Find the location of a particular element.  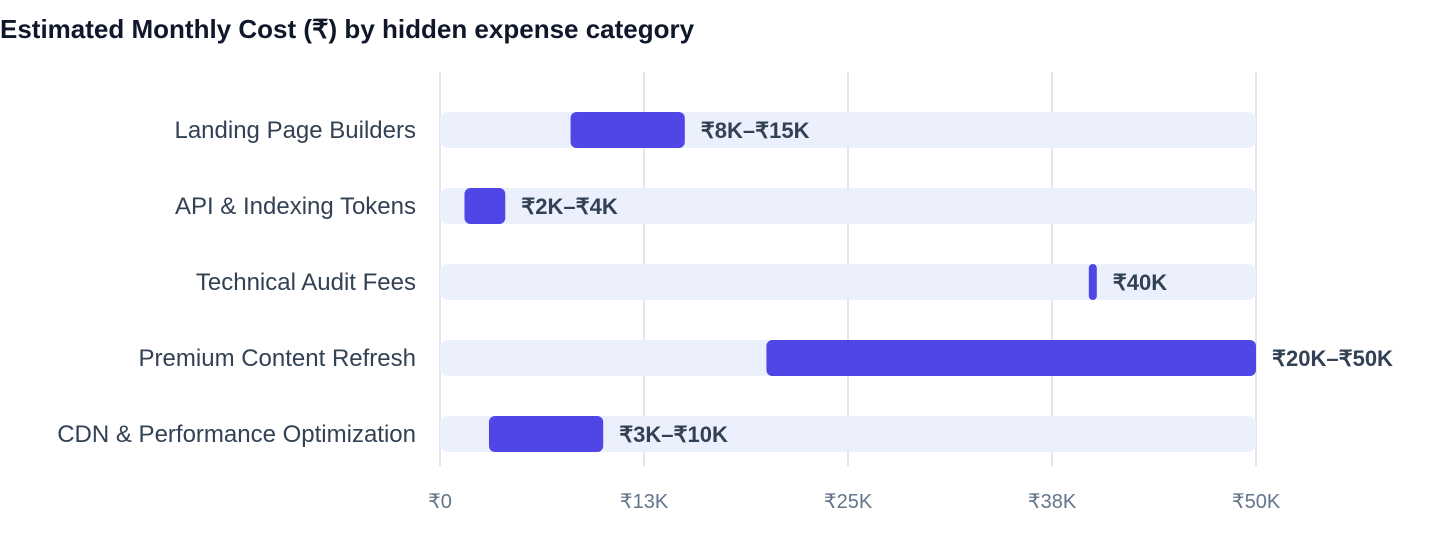

value-label: ₹3K–₹10K is located at coordinates (673, 434).